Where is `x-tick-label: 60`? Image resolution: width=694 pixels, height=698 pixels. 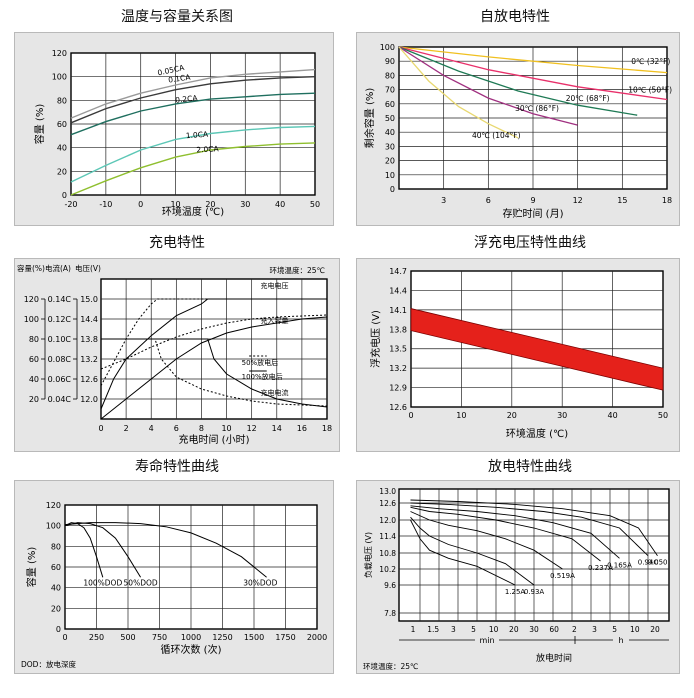
x-tick-label: 60 is located at coordinates (554, 629).